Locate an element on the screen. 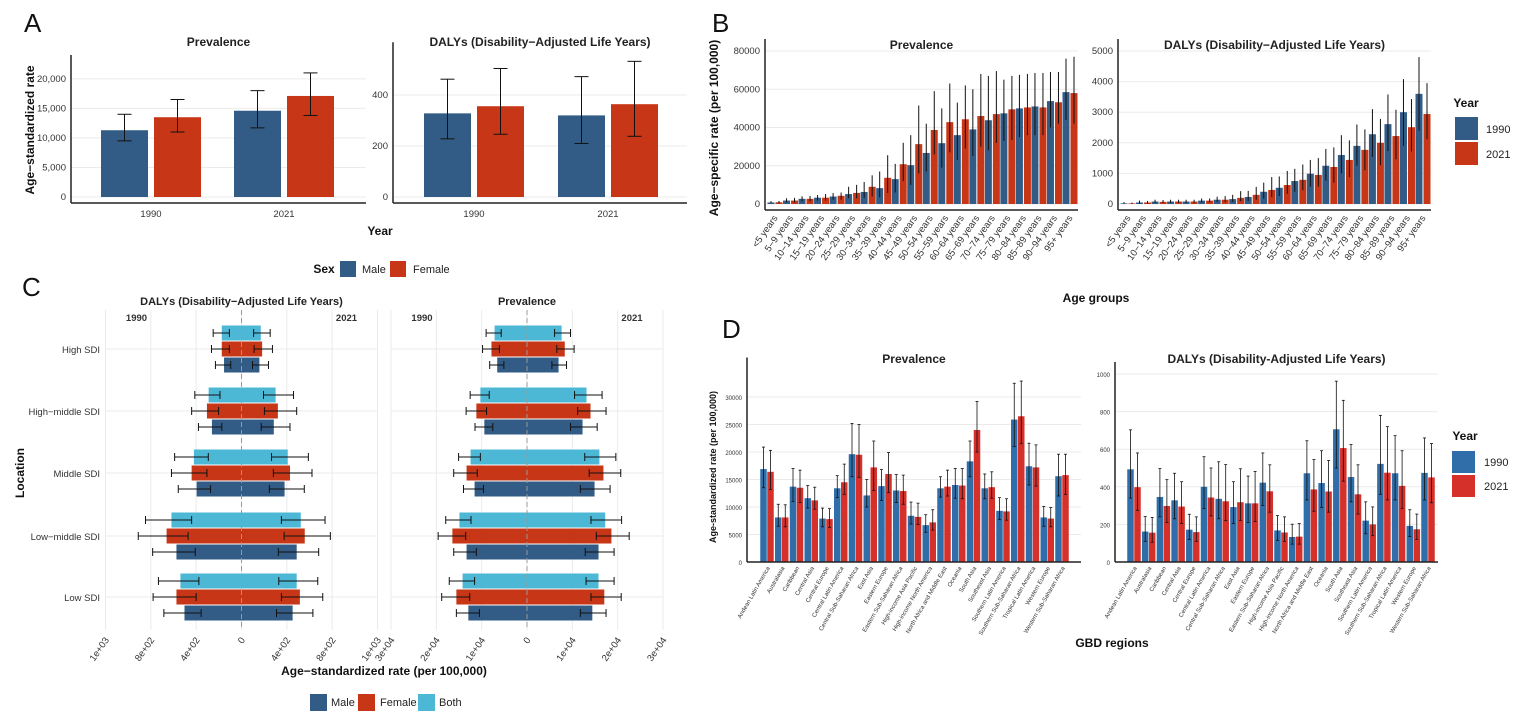 The width and height of the screenshot is (1540, 719). y-tick-label: 20,000 is located at coordinates (51, 79).